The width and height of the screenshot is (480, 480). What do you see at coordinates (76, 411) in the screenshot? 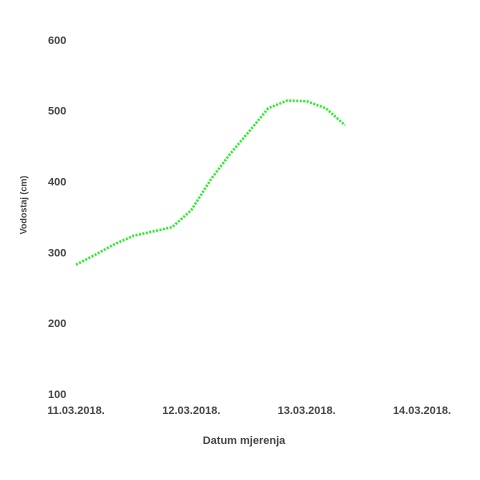
I see `x-tick-label: 11.03.2018.` at bounding box center [76, 411].